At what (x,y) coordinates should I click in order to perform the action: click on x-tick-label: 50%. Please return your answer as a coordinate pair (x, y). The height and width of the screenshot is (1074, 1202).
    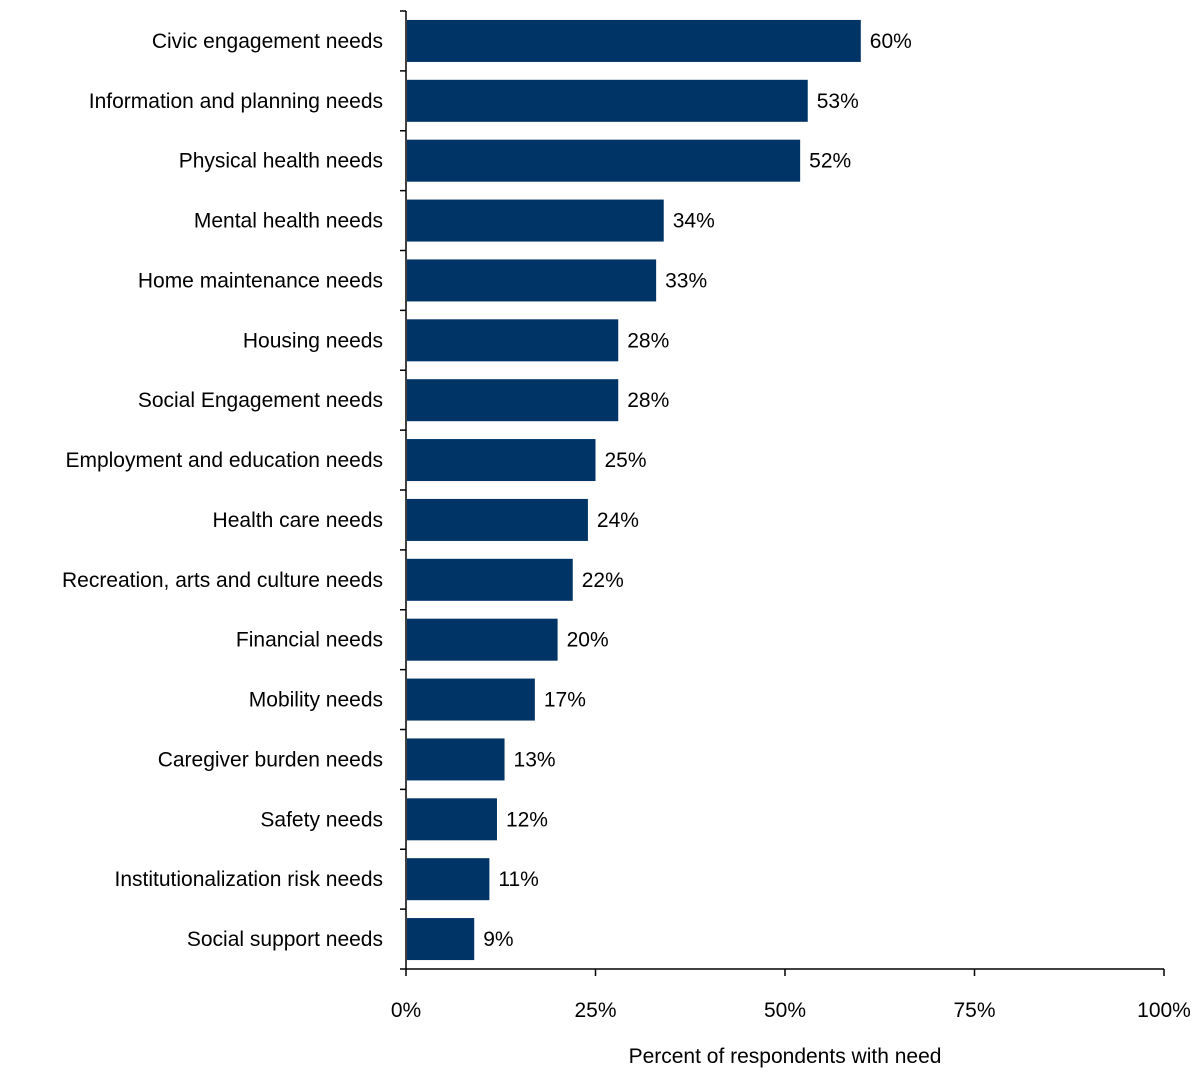
    Looking at the image, I should click on (785, 1010).